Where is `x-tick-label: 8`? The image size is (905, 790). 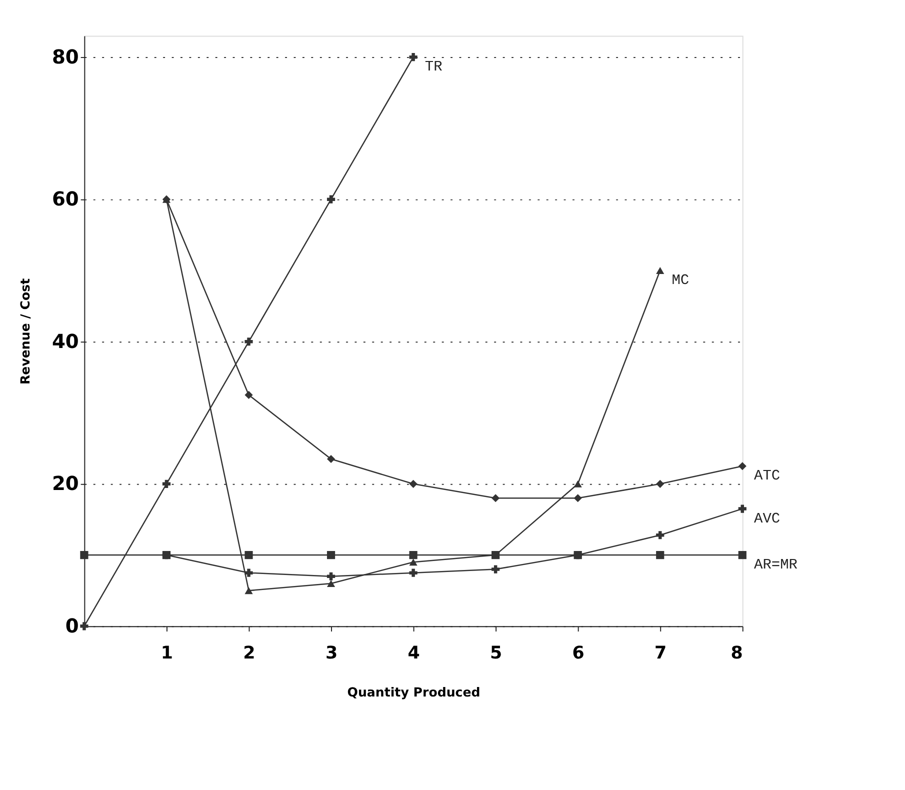
x-tick-label: 8 is located at coordinates (736, 654).